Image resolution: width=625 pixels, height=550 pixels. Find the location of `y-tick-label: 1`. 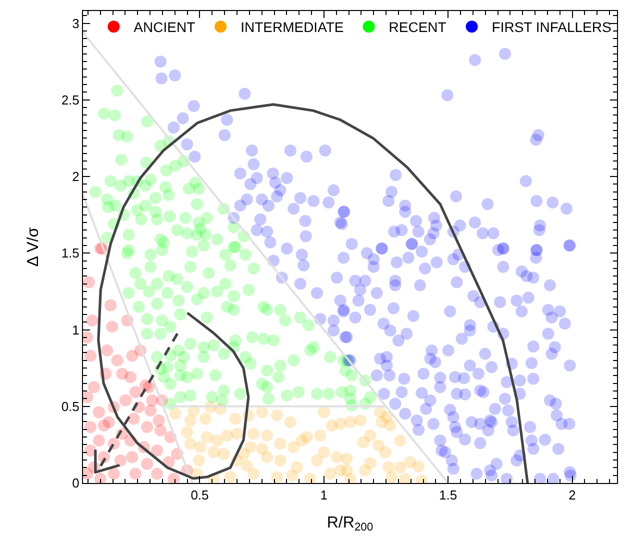

y-tick-label: 1 is located at coordinates (76, 330).